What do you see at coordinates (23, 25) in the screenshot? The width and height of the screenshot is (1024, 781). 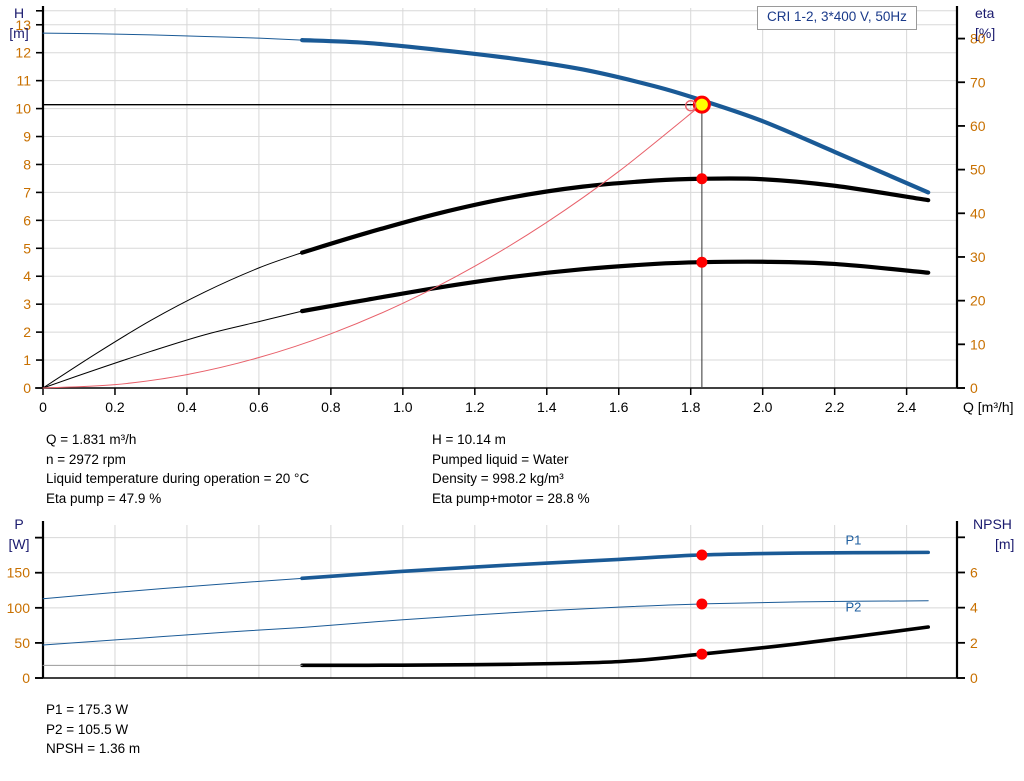 I see `left-axis-tick-label: 13` at bounding box center [23, 25].